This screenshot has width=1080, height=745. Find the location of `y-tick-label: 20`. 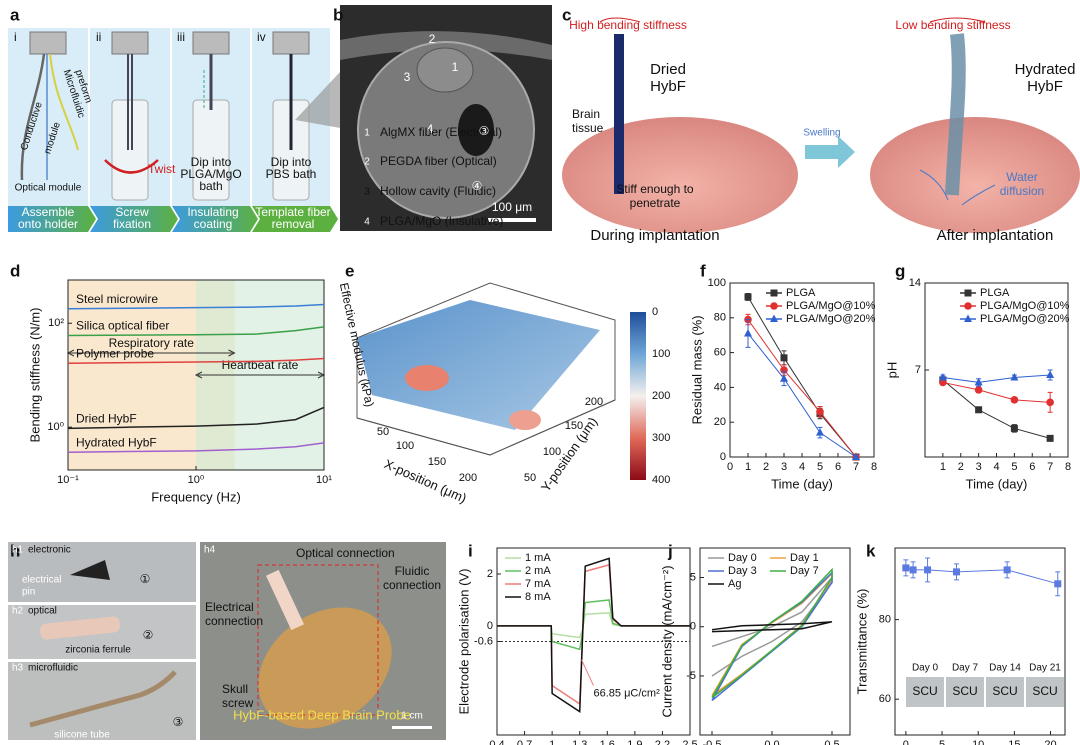

y-tick-label: 20 is located at coordinates (720, 422).